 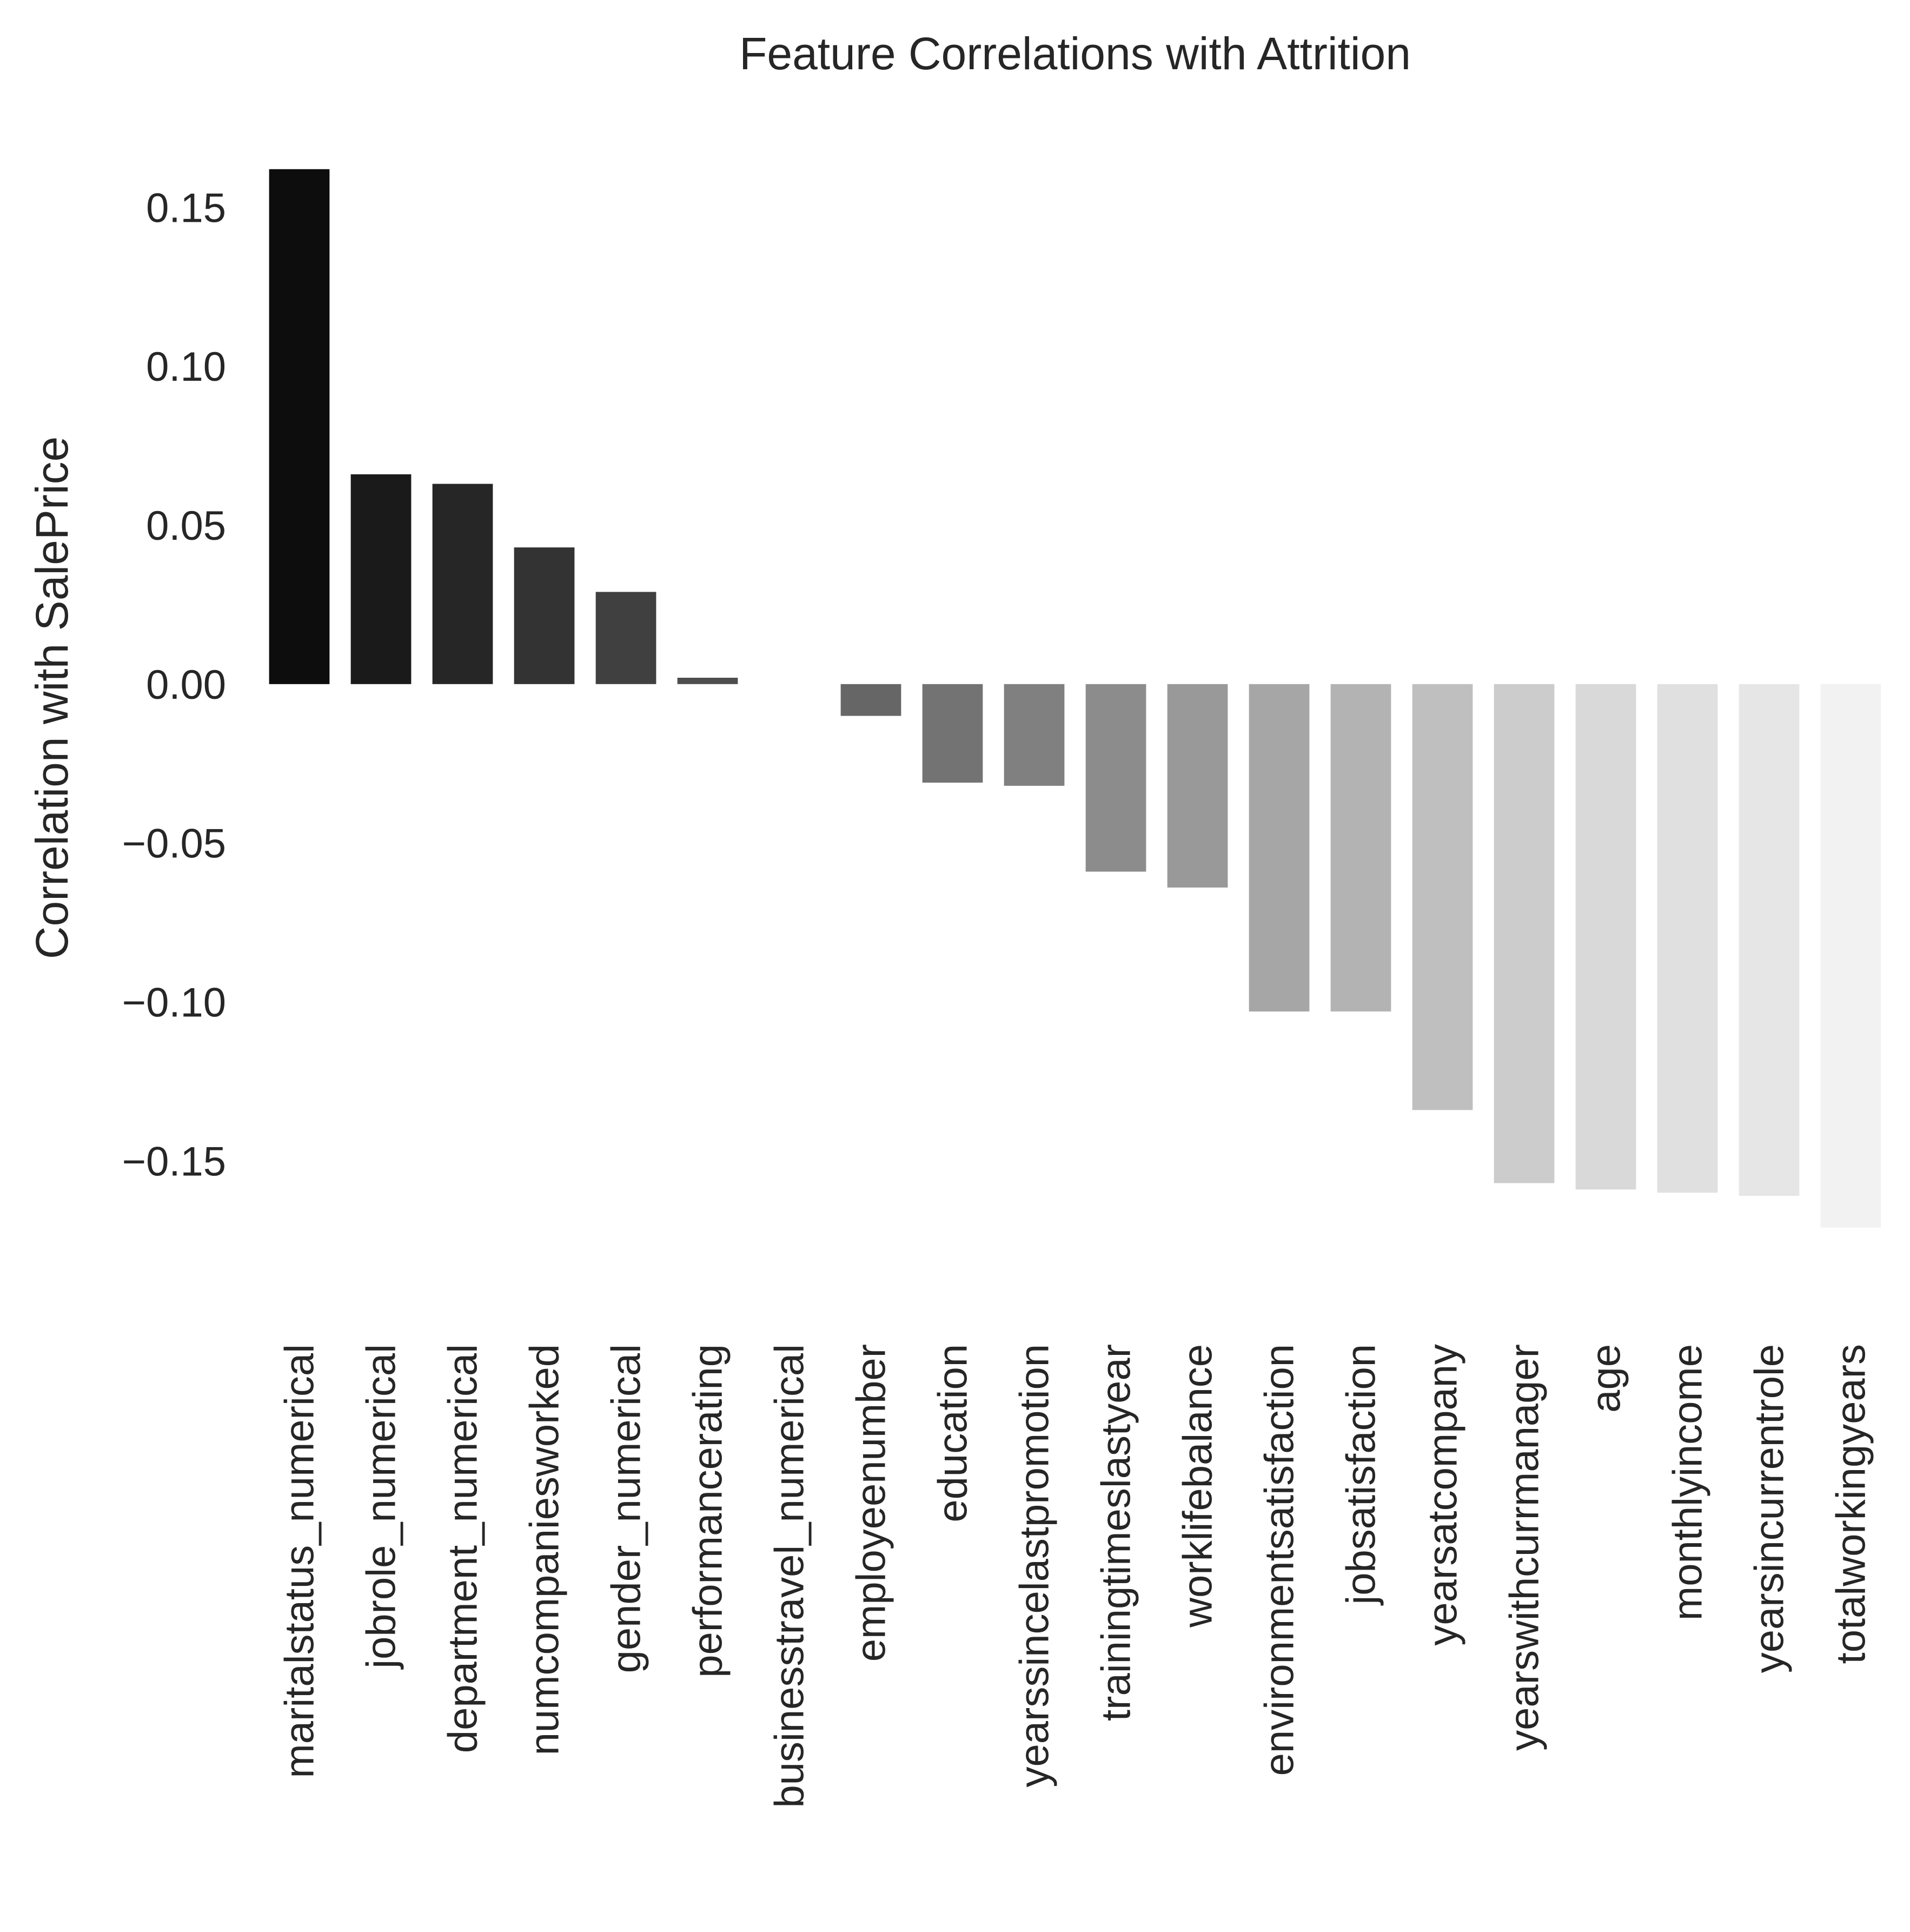 I want to click on x-tick-label: yearswithcurrmanager, so click(x=1525, y=1547).